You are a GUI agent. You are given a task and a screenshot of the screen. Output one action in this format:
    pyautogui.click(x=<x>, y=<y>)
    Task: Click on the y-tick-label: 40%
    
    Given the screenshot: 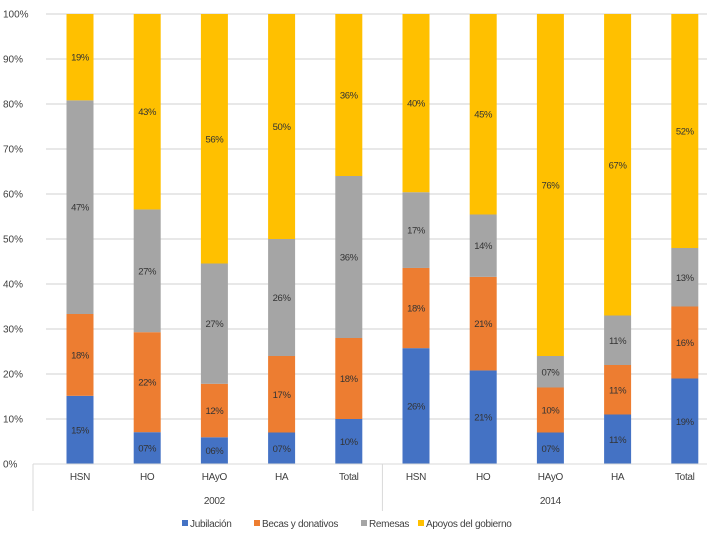 What is the action you would take?
    pyautogui.click(x=13, y=285)
    